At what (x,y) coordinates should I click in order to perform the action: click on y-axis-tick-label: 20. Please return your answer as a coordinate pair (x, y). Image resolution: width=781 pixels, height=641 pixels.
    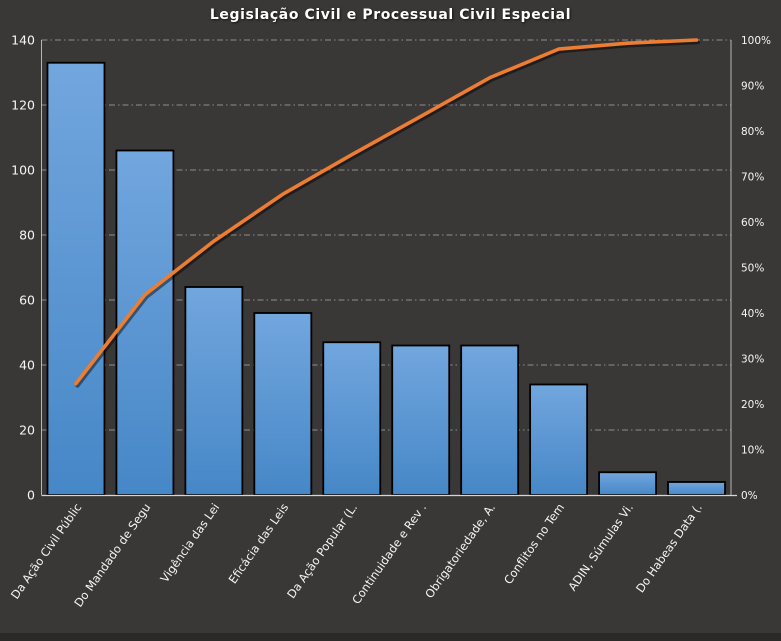
    Looking at the image, I should click on (27, 430).